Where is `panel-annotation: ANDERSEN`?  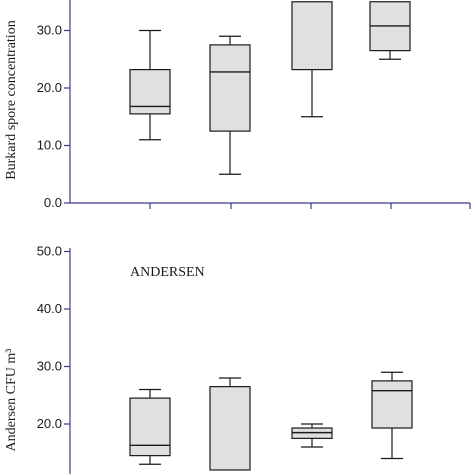
panel-annotation: ANDERSEN is located at coordinates (167, 272).